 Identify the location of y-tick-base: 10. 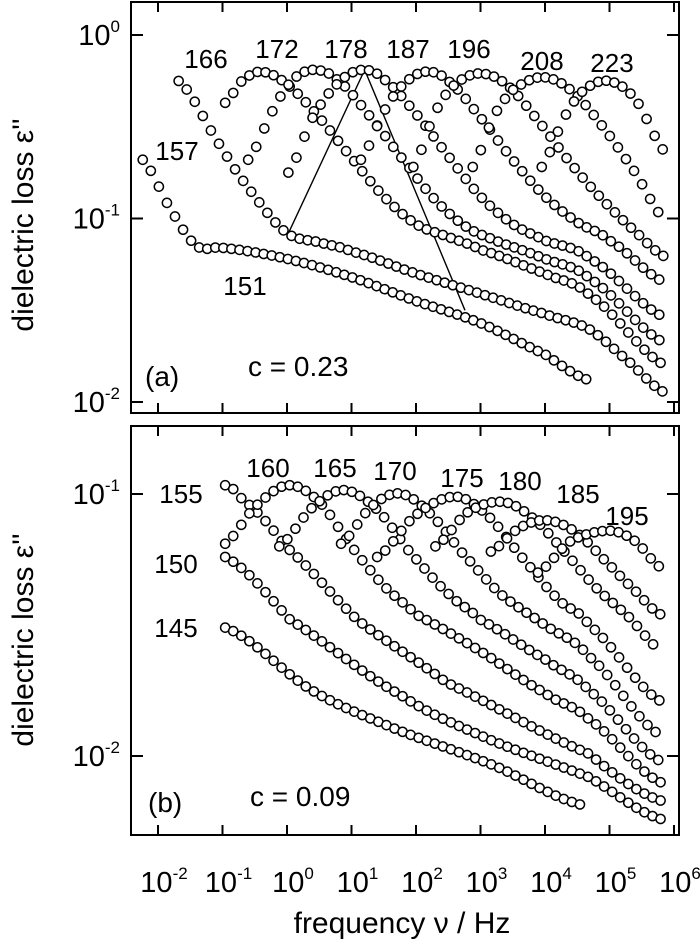
(89, 495).